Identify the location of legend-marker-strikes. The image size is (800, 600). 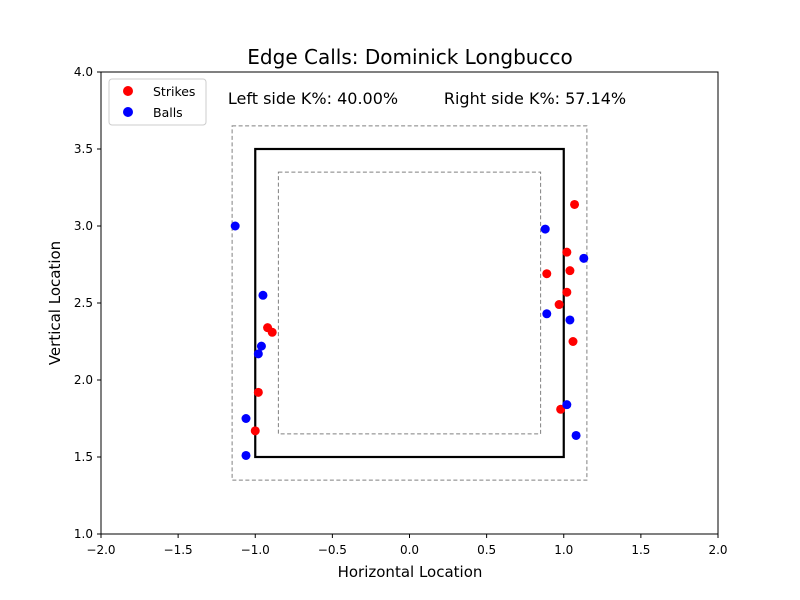
(128, 91).